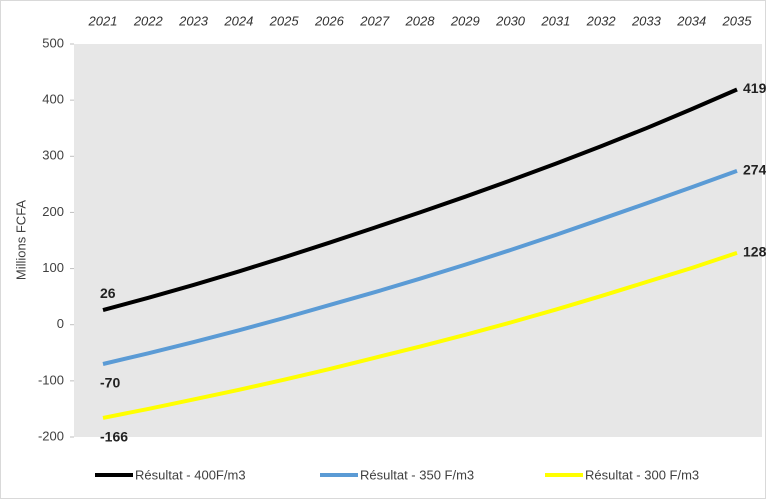  Describe the element at coordinates (53, 42) in the screenshot. I see `y-tick-label: 500` at that location.